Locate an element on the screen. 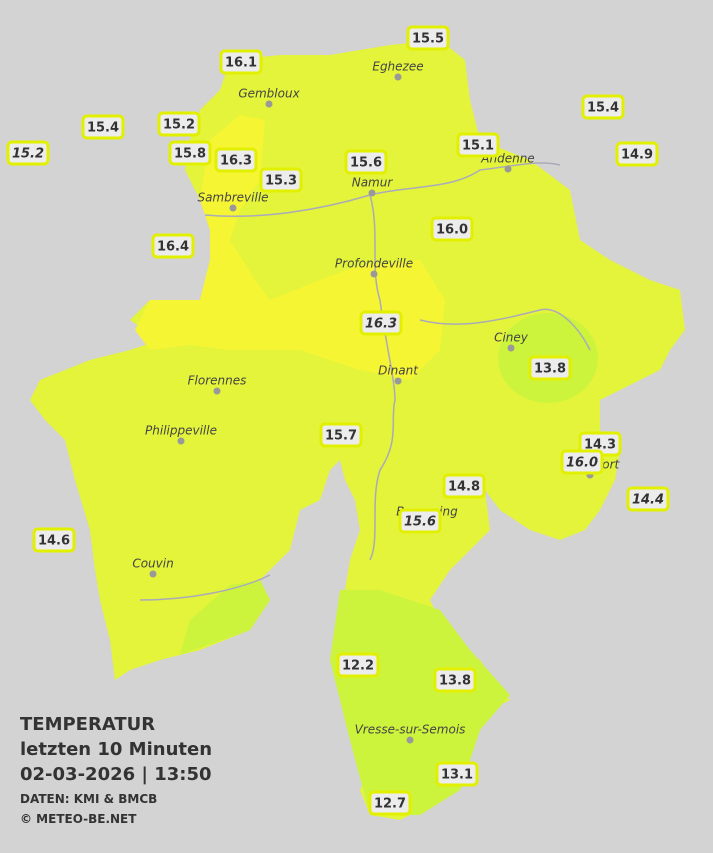 The image size is (713, 853). station-value: 15.3 is located at coordinates (281, 181).